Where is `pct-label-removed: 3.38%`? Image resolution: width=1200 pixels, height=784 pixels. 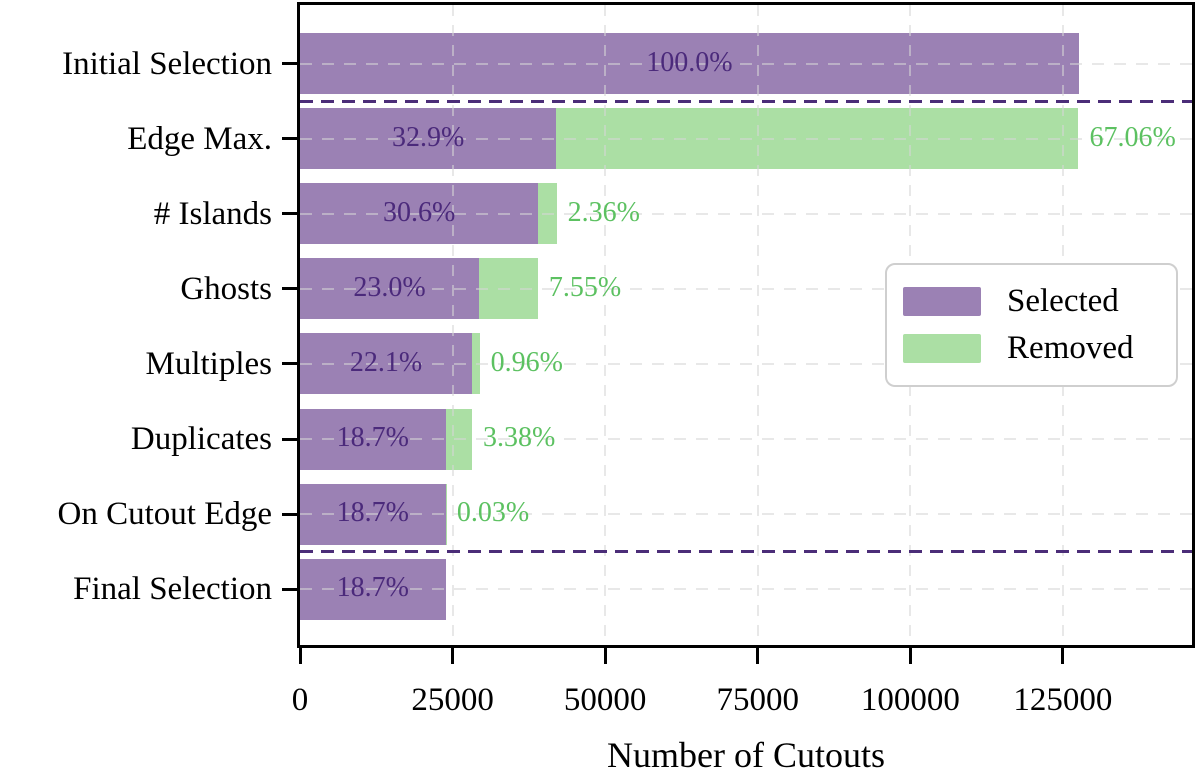 pct-label-removed: 3.38% is located at coordinates (519, 437).